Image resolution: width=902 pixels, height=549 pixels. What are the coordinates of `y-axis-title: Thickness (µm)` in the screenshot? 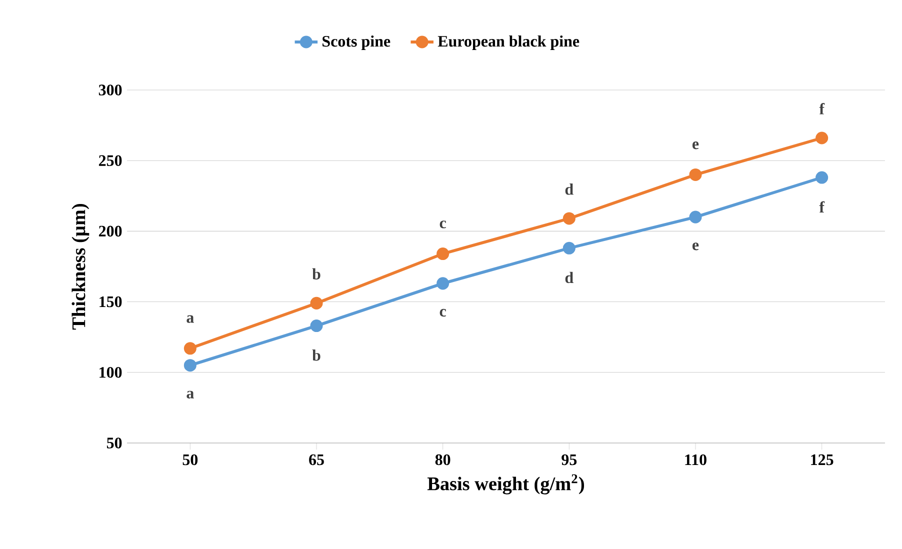 It's located at (81, 267).